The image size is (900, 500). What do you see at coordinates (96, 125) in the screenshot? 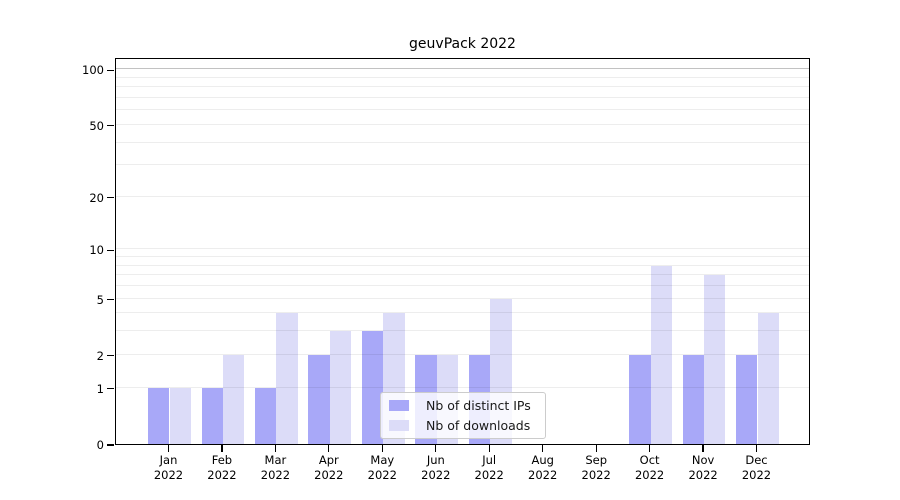
I see `y-tick-label: 50` at bounding box center [96, 125].